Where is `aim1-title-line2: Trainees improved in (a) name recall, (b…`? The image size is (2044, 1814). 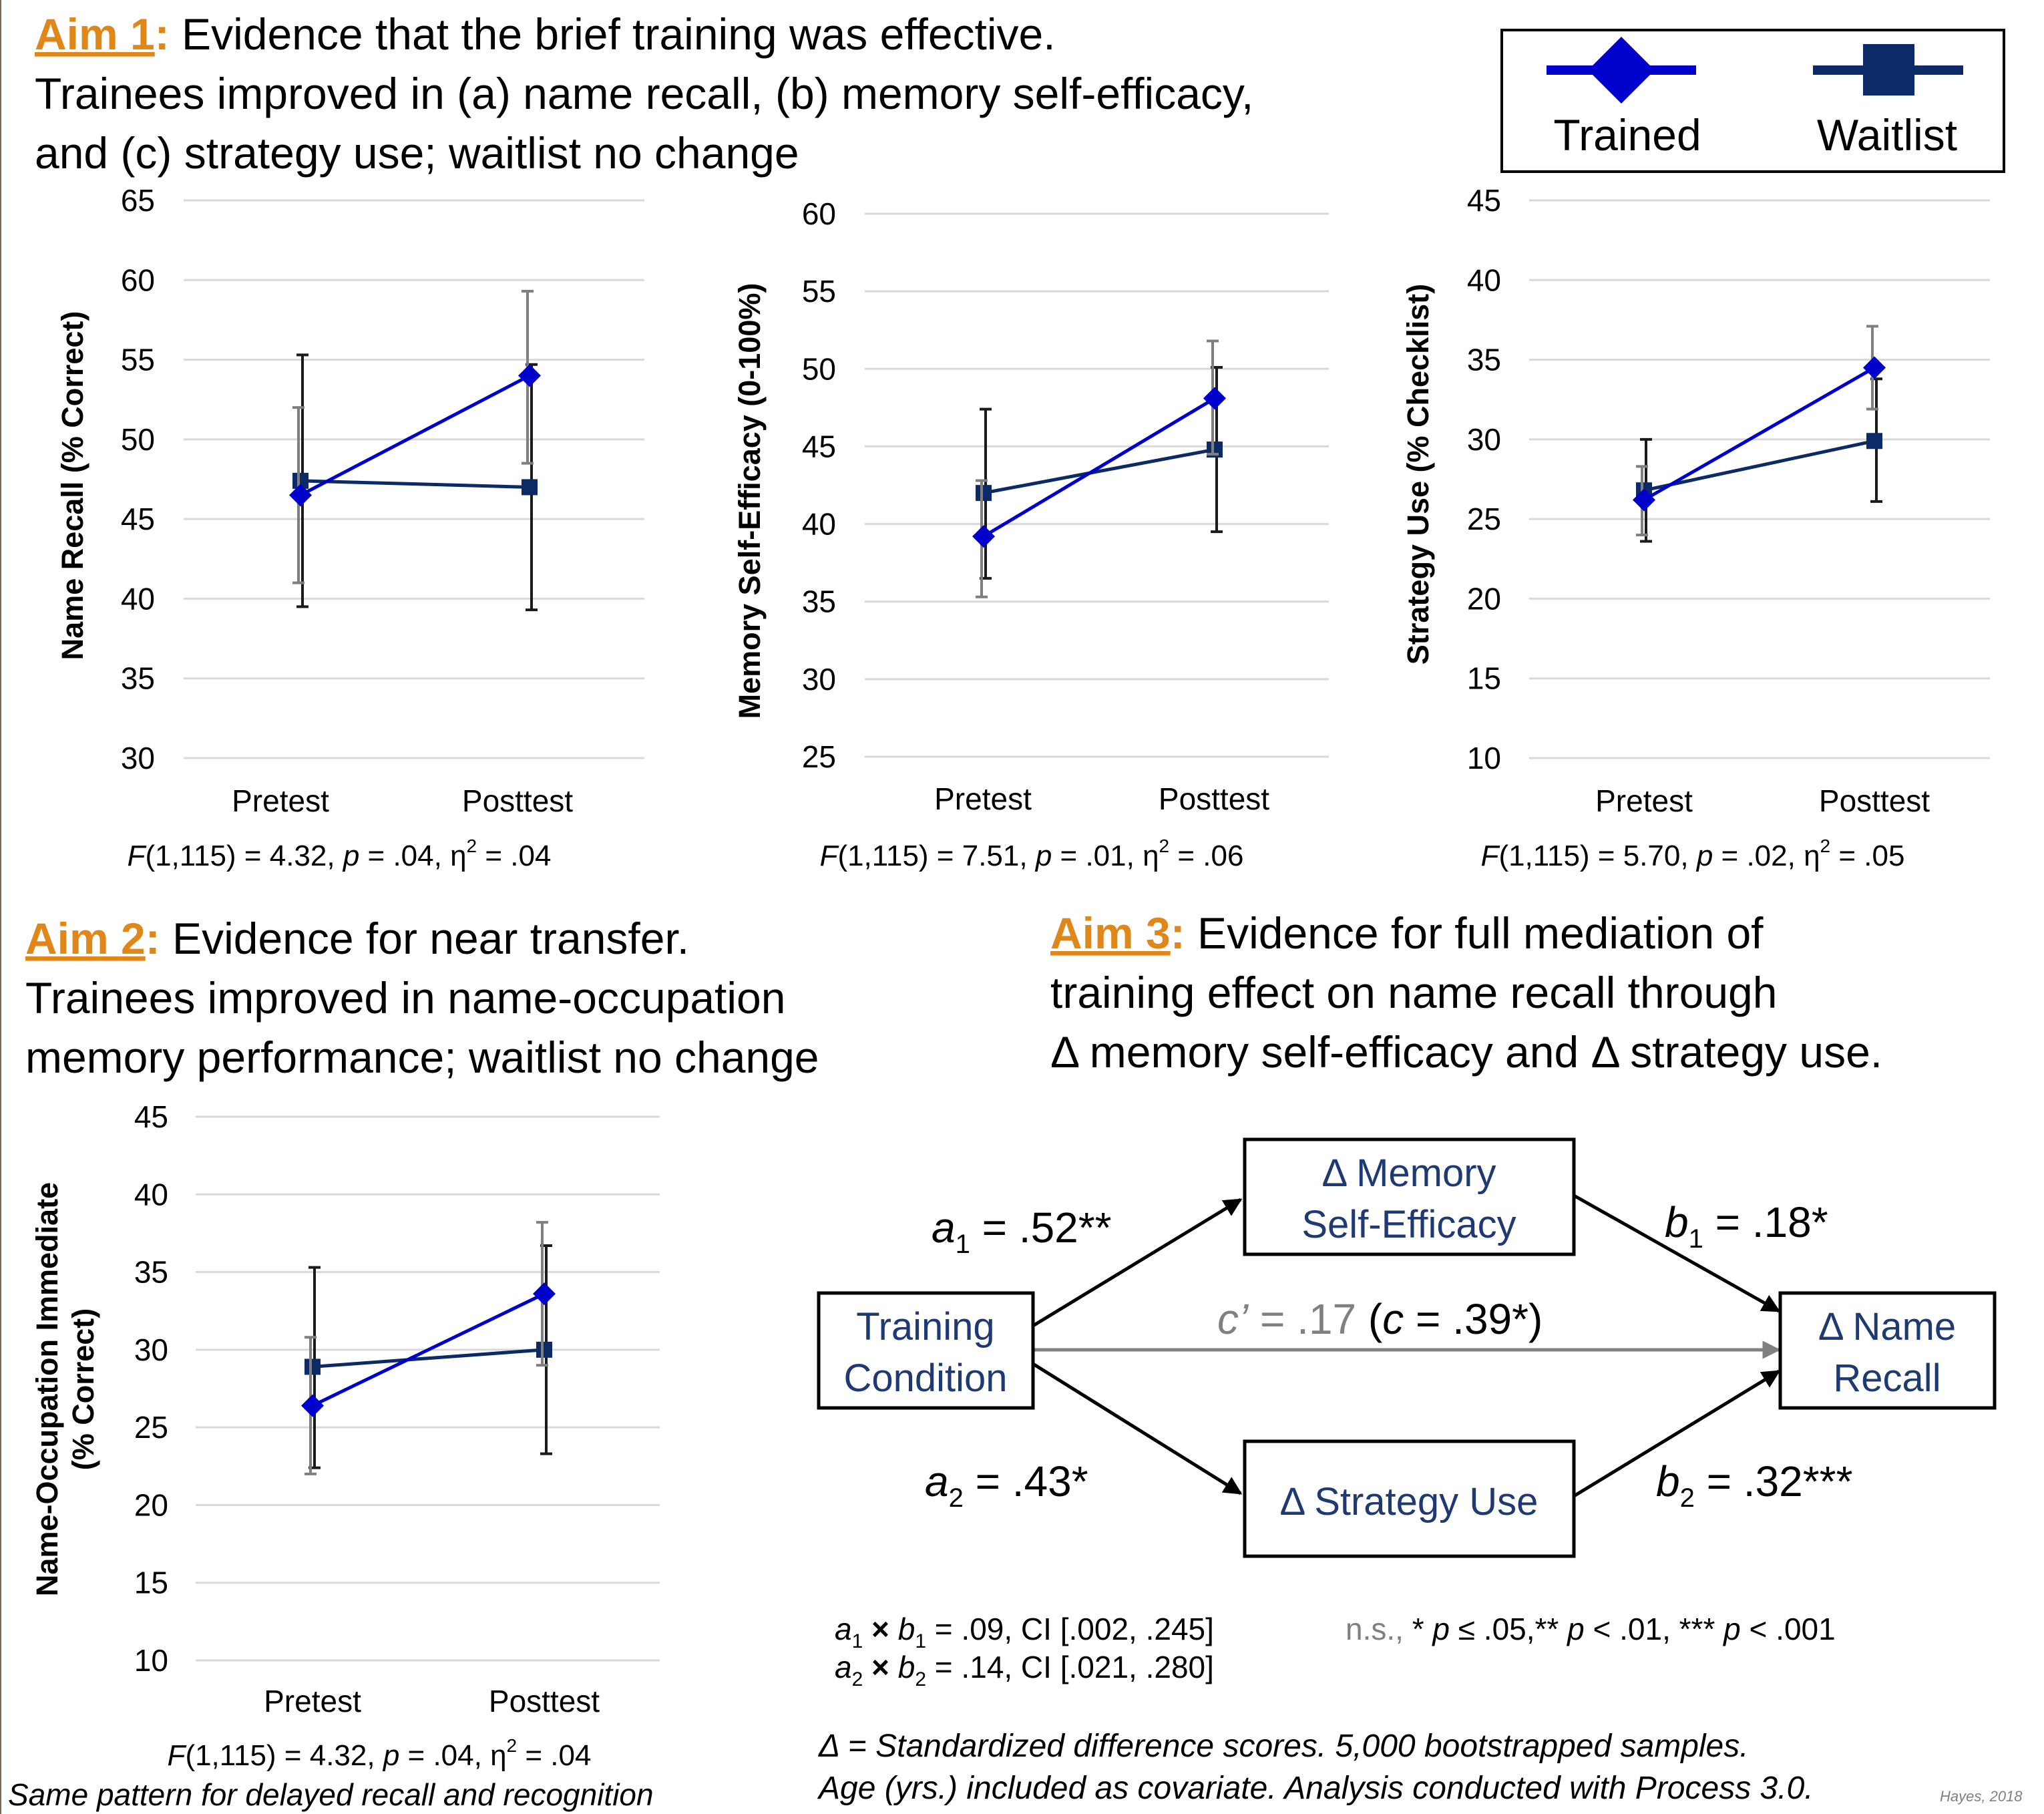 aim1-title-line2: Trainees improved in (a) name recall, (b… is located at coordinates (644, 93).